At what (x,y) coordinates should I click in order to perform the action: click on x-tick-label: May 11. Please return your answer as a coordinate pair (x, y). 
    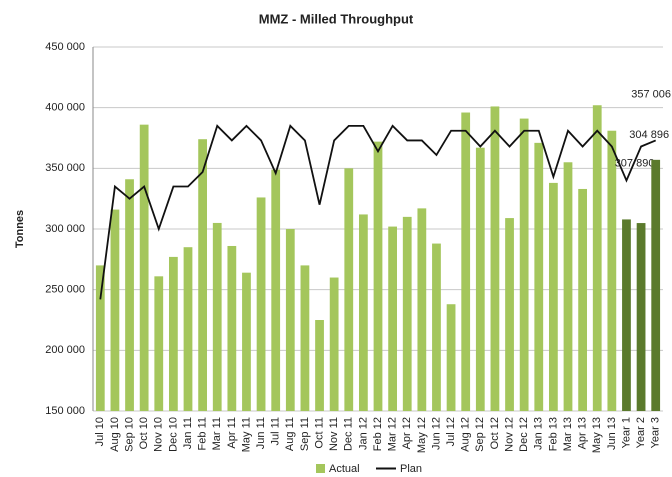
    Looking at the image, I should click on (246, 434).